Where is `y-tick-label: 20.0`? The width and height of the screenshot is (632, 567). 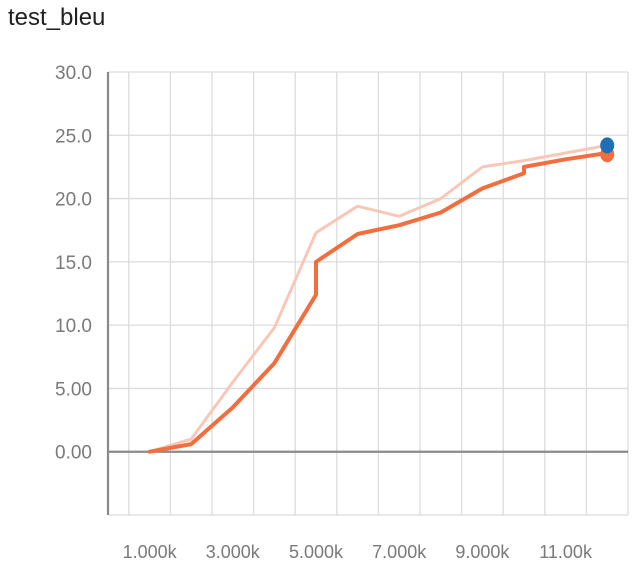
y-tick-label: 20.0 is located at coordinates (73, 200).